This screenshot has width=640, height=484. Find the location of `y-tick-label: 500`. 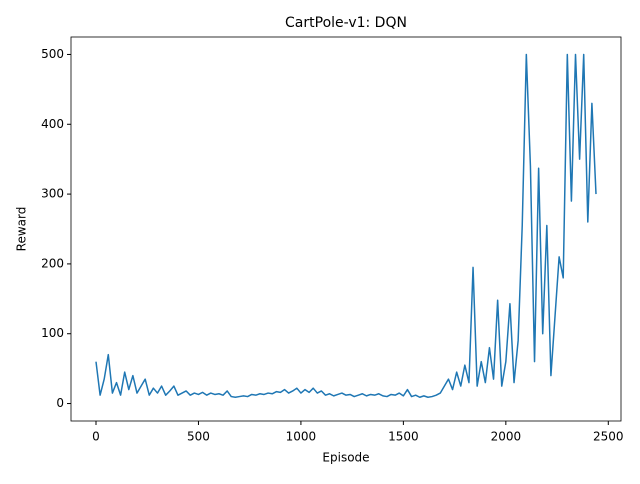

y-tick-label: 500 is located at coordinates (52, 54).